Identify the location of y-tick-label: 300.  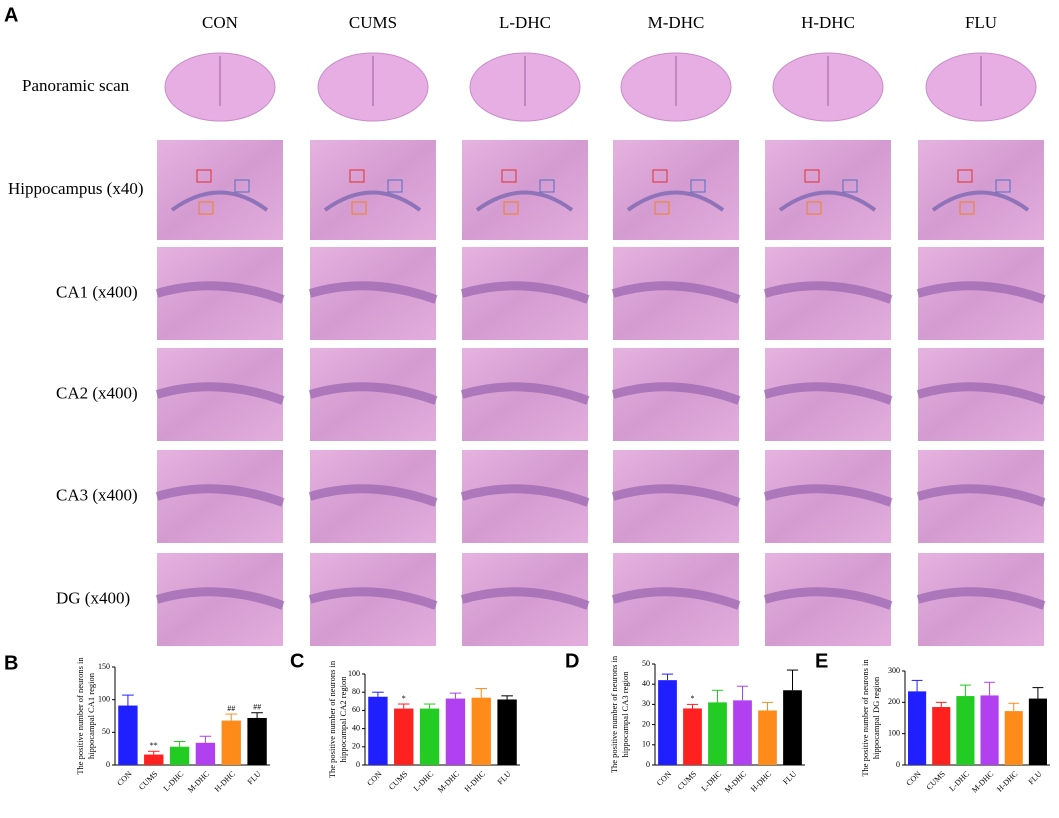
(894, 670).